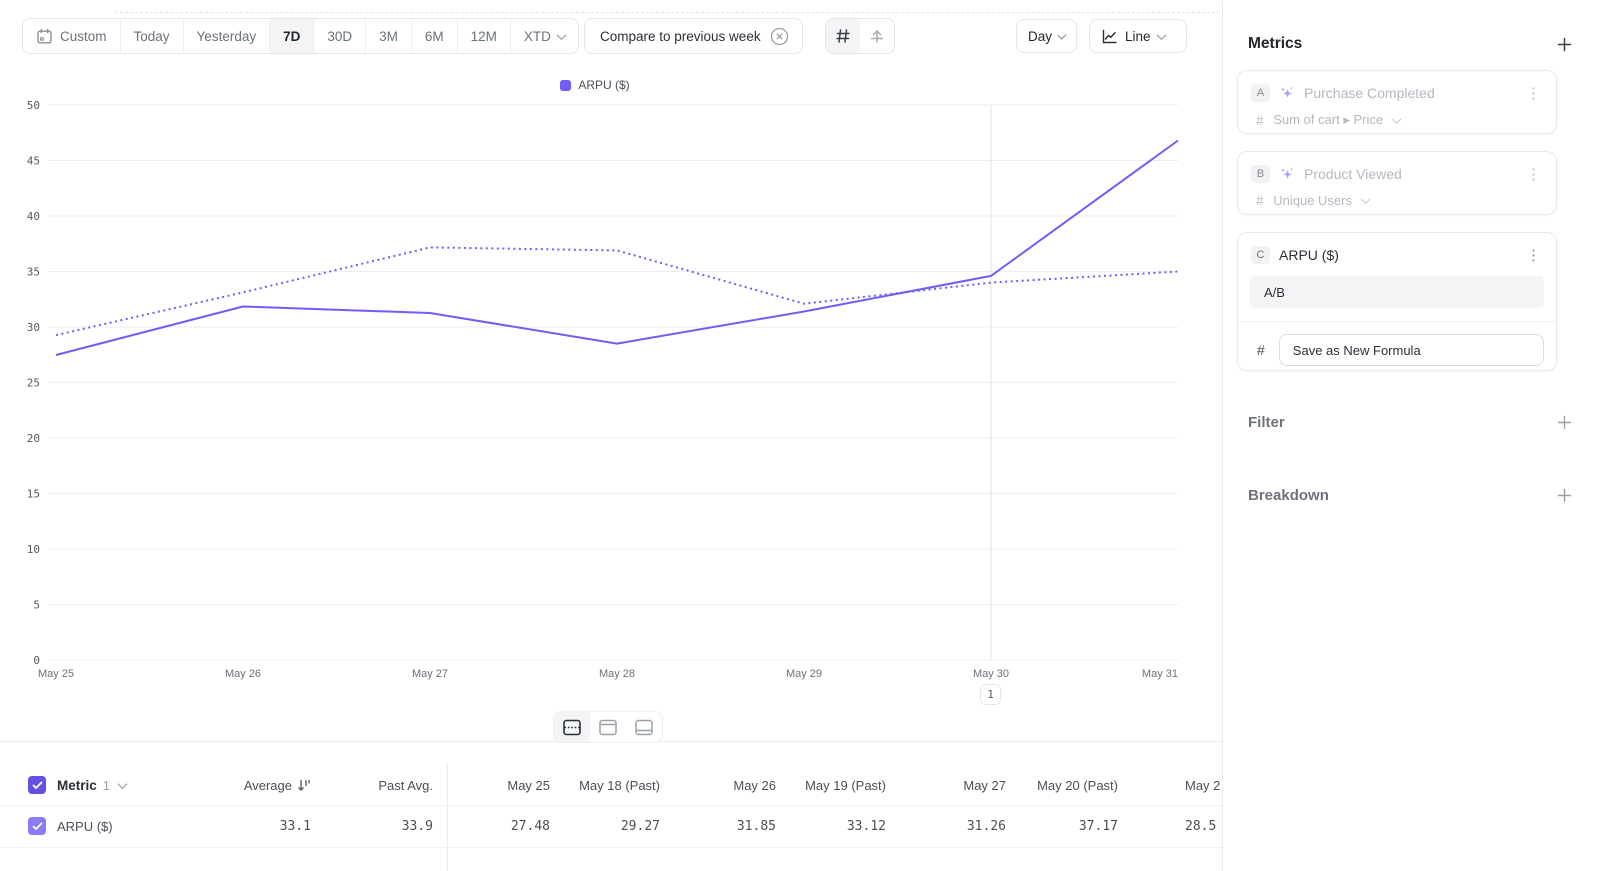 The width and height of the screenshot is (1600, 871). I want to click on chart-legend: ARPU ($), so click(595, 85).